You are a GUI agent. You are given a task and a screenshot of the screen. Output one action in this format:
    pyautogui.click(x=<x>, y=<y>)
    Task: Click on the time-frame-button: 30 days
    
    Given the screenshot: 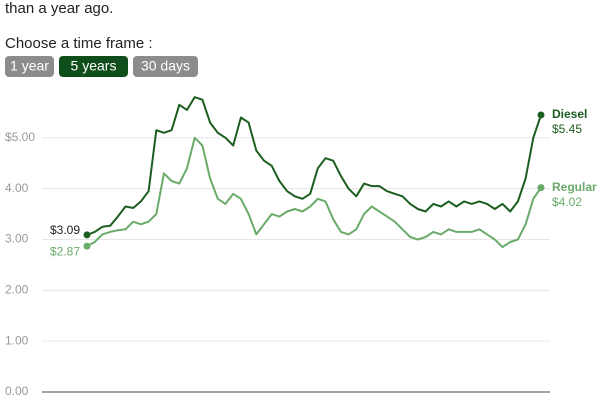 What is the action you would take?
    pyautogui.click(x=165, y=66)
    